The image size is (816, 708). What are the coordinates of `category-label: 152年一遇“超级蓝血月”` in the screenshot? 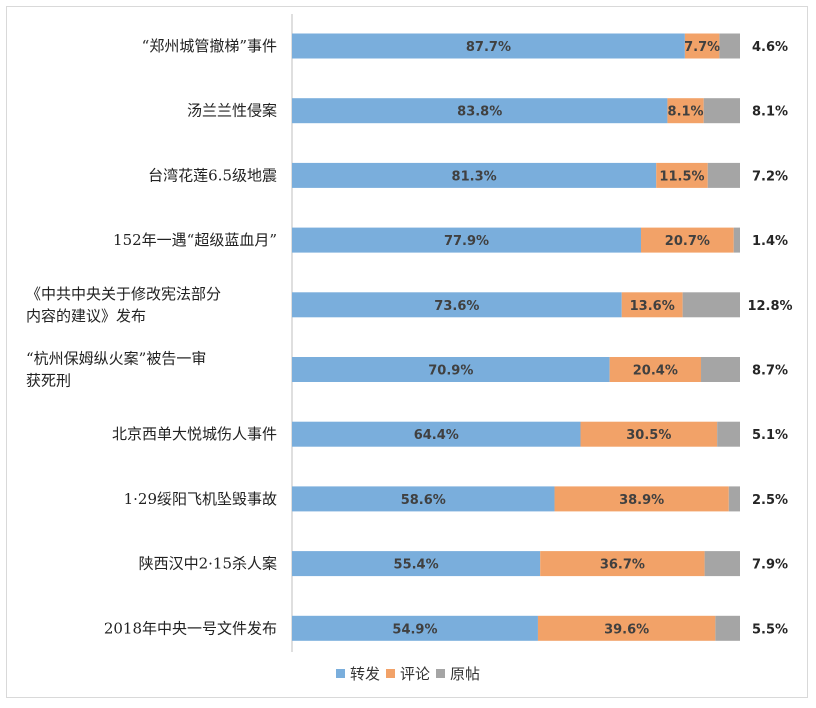 It's located at (195, 240).